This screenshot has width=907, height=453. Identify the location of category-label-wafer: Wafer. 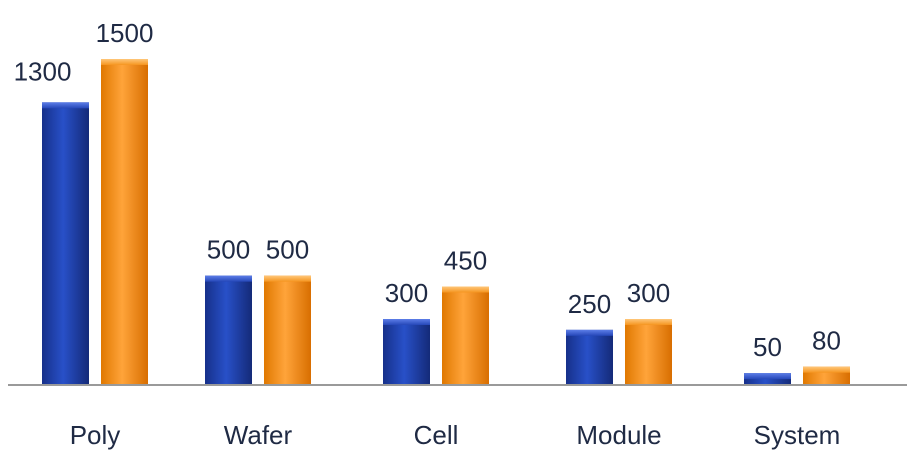
(258, 435).